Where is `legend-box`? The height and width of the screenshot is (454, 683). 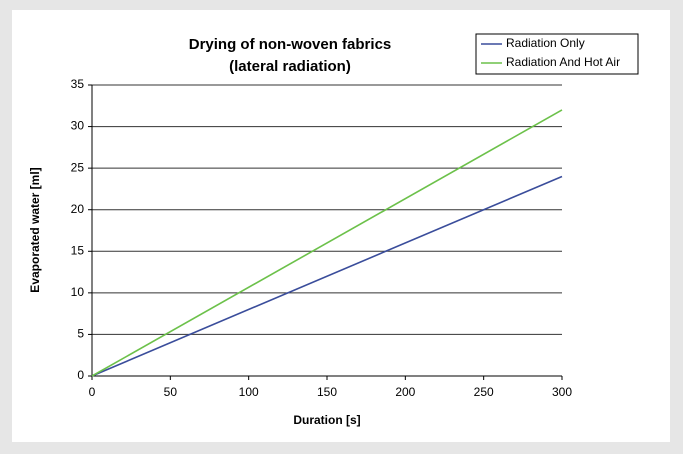
legend-box is located at coordinates (557, 54).